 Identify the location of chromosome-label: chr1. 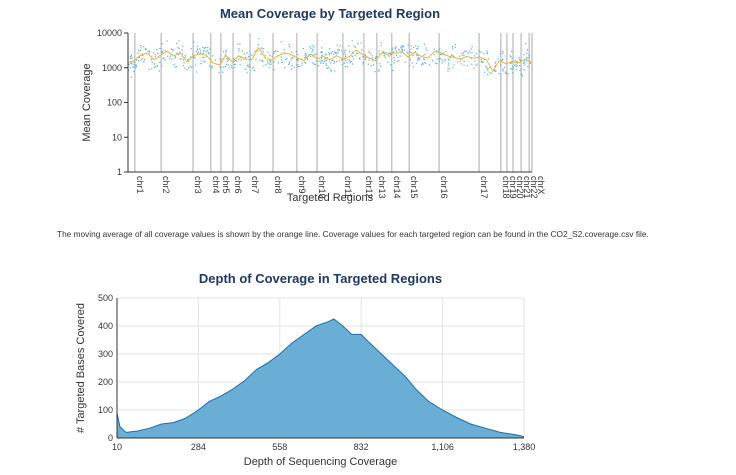
(140, 185).